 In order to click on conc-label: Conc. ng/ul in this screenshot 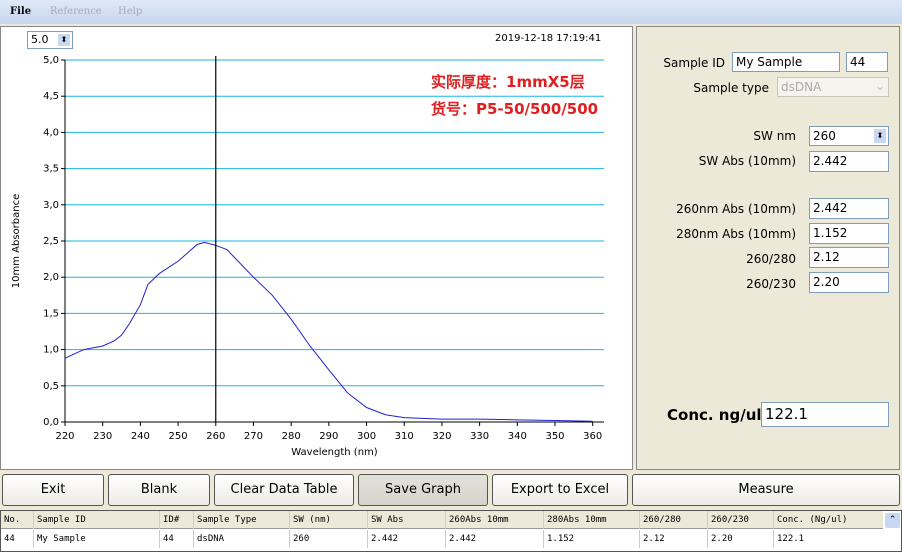, I will do `click(714, 415)`.